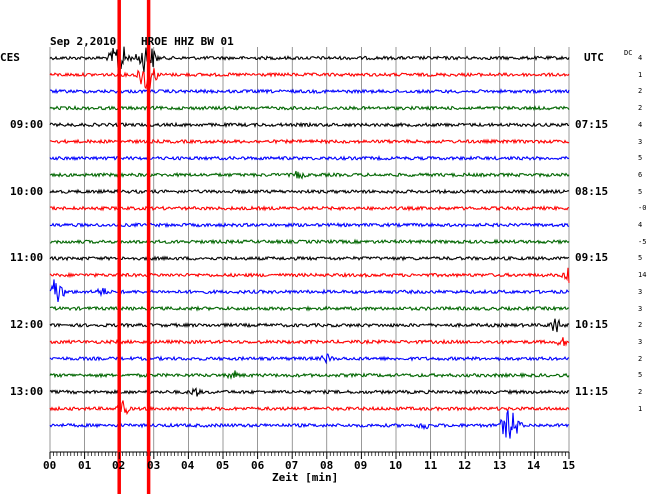 This screenshot has height=494, width=650. Describe the element at coordinates (27, 391) in the screenshot. I see `left-time-label: 13:00` at that location.